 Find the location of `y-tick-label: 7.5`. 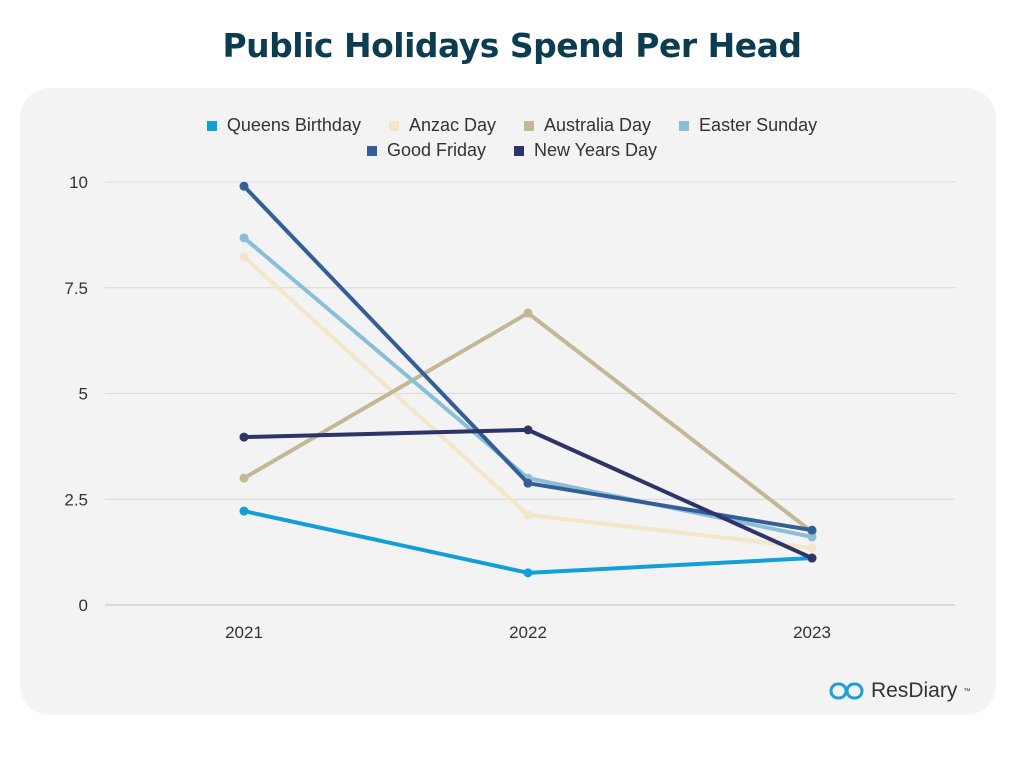

y-tick-label: 7.5 is located at coordinates (76, 288).